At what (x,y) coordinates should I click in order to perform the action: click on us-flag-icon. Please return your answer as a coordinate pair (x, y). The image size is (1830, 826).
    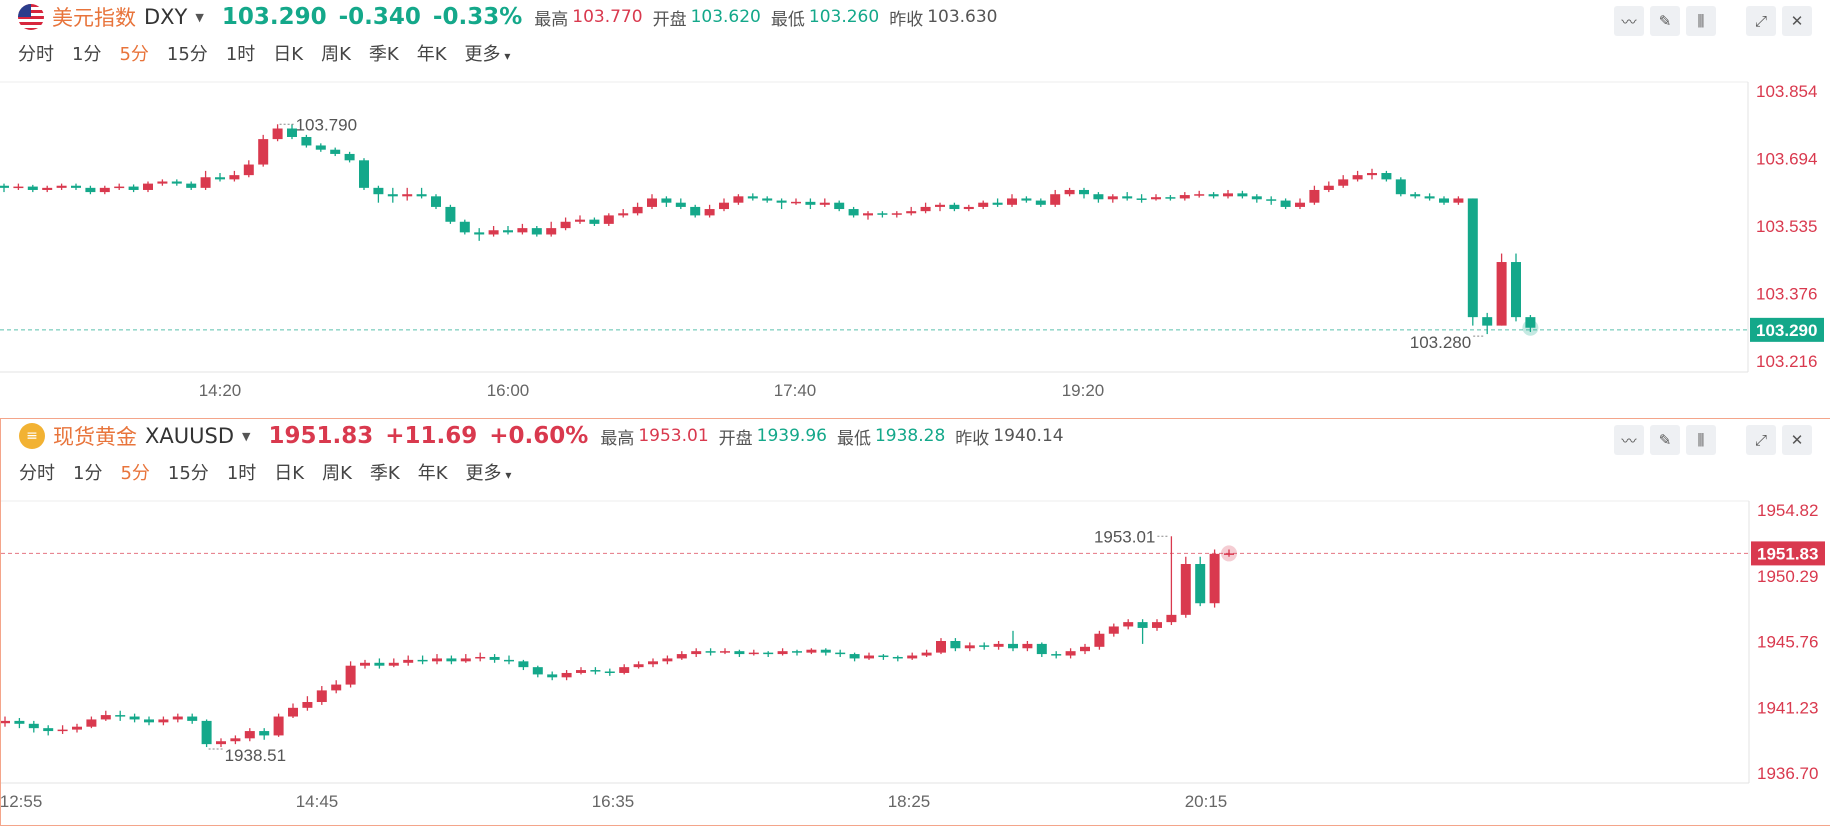
    Looking at the image, I should click on (31, 17).